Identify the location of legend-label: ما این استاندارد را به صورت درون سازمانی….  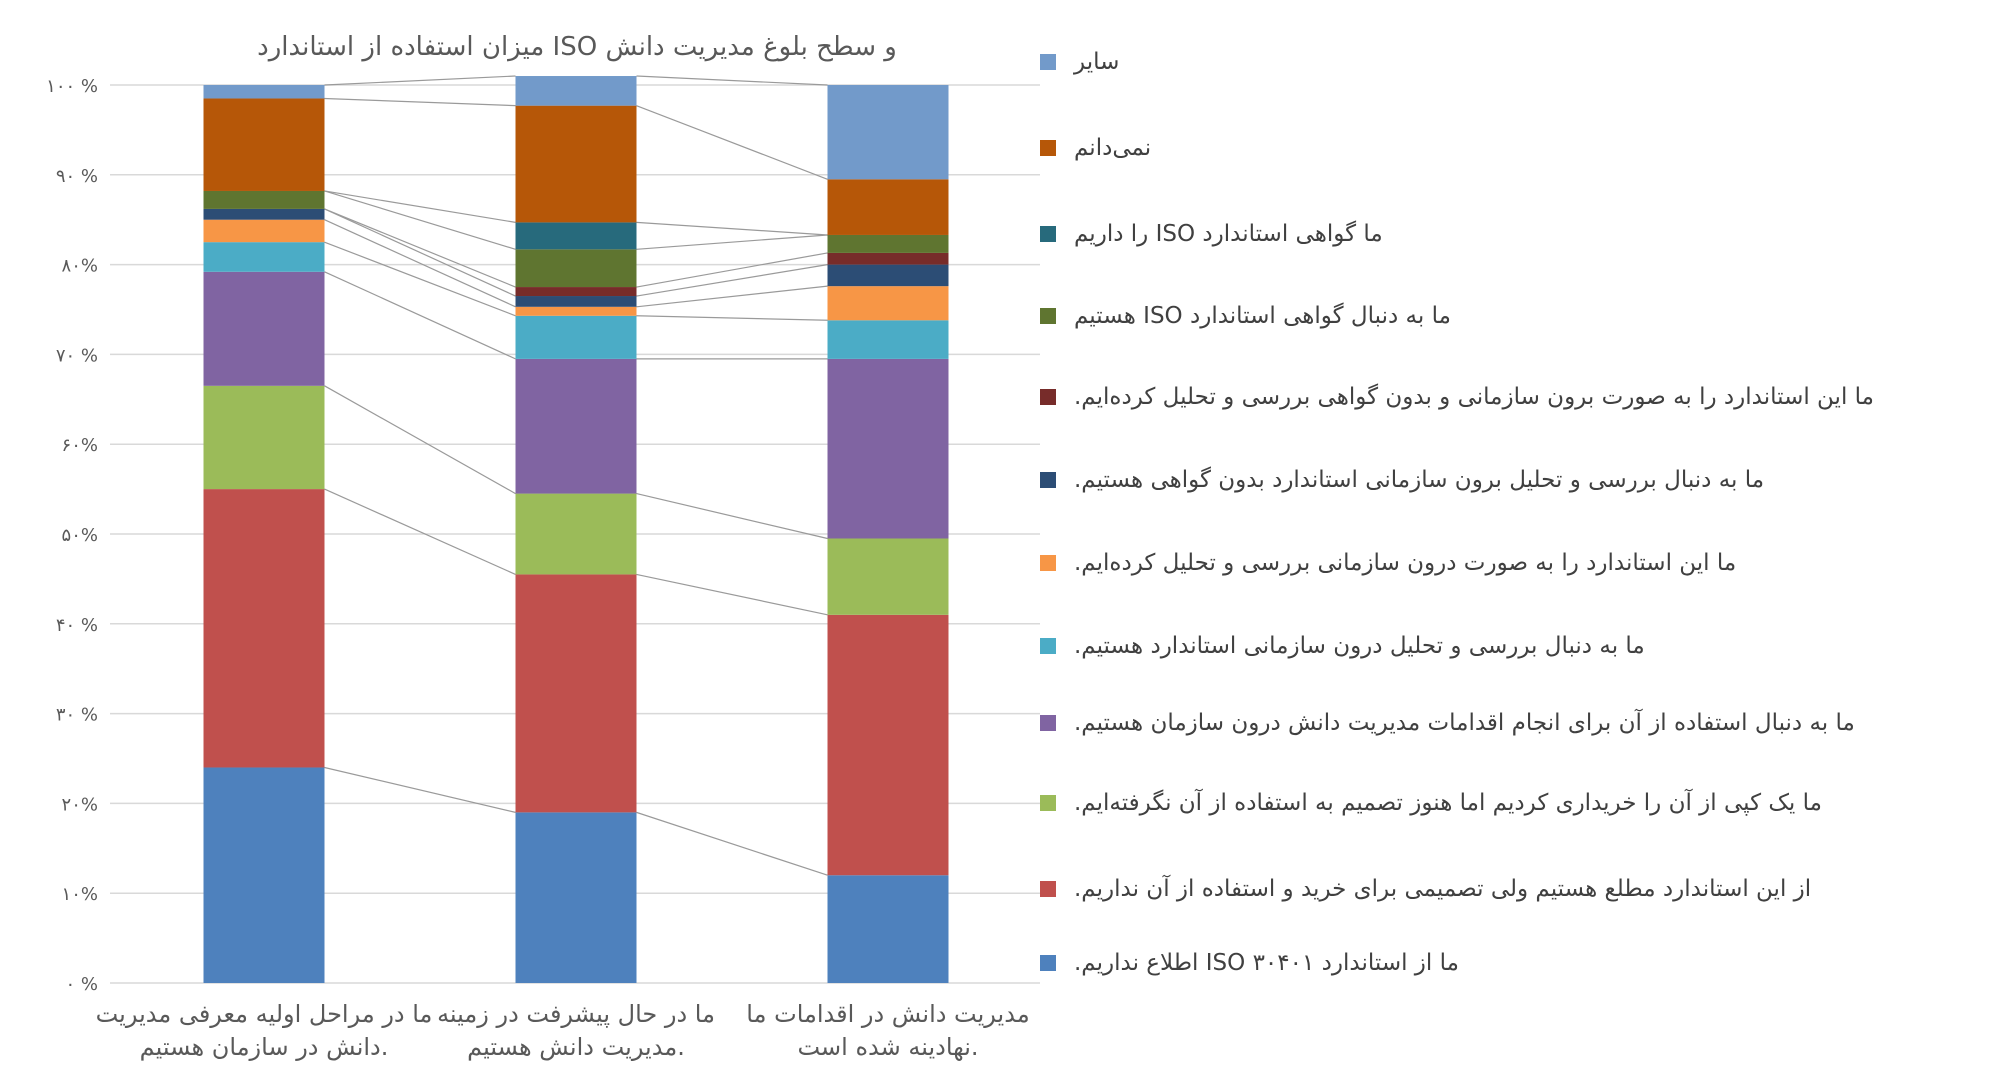
(1405, 563).